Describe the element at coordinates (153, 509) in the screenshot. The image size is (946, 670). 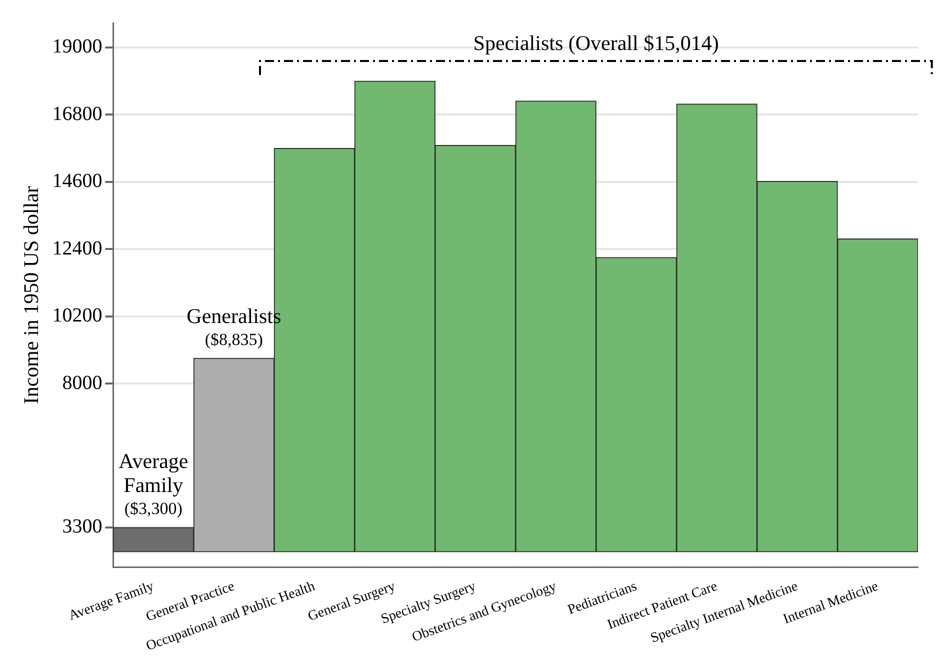
I see `annotation: ($3,300)` at that location.